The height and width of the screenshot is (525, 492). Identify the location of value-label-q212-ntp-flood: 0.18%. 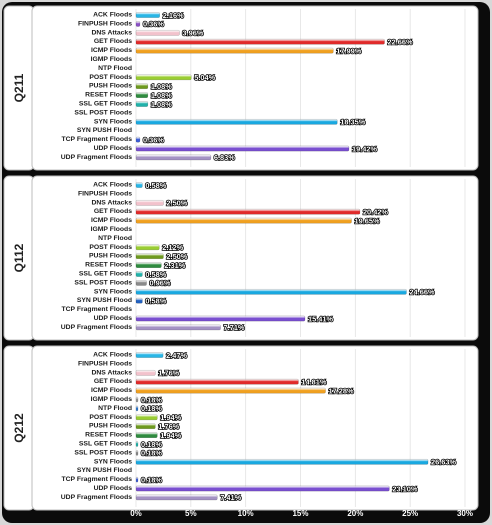
(151, 408).